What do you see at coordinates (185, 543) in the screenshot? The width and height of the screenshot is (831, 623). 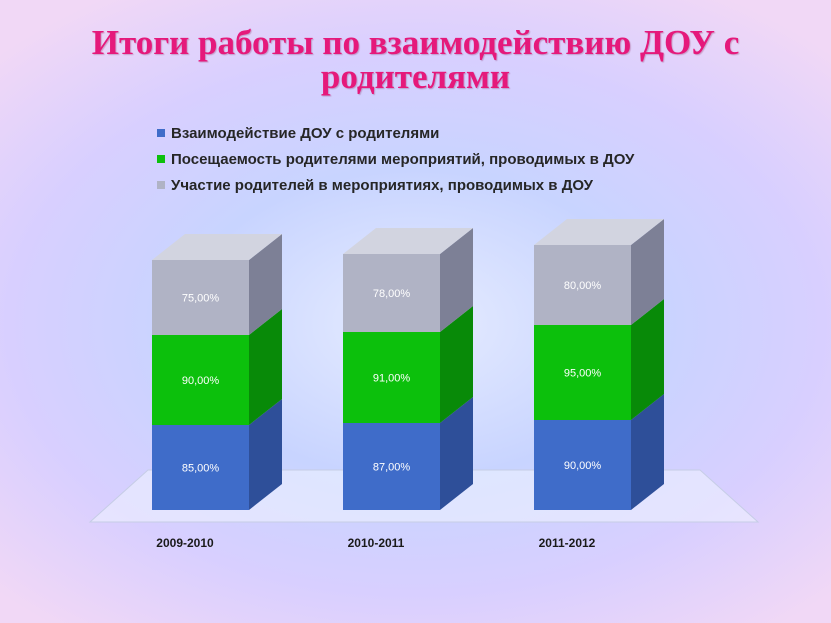 I see `x-tick-label: 2009-2010` at bounding box center [185, 543].